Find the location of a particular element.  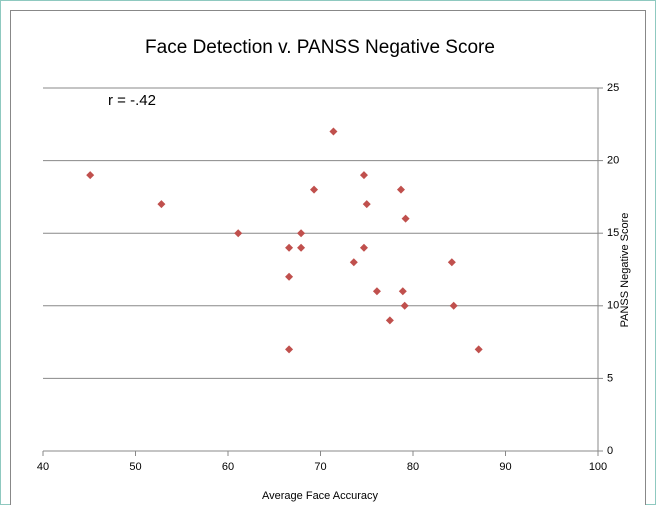

y-axis-label: PANSS Negative Score is located at coordinates (625, 270).